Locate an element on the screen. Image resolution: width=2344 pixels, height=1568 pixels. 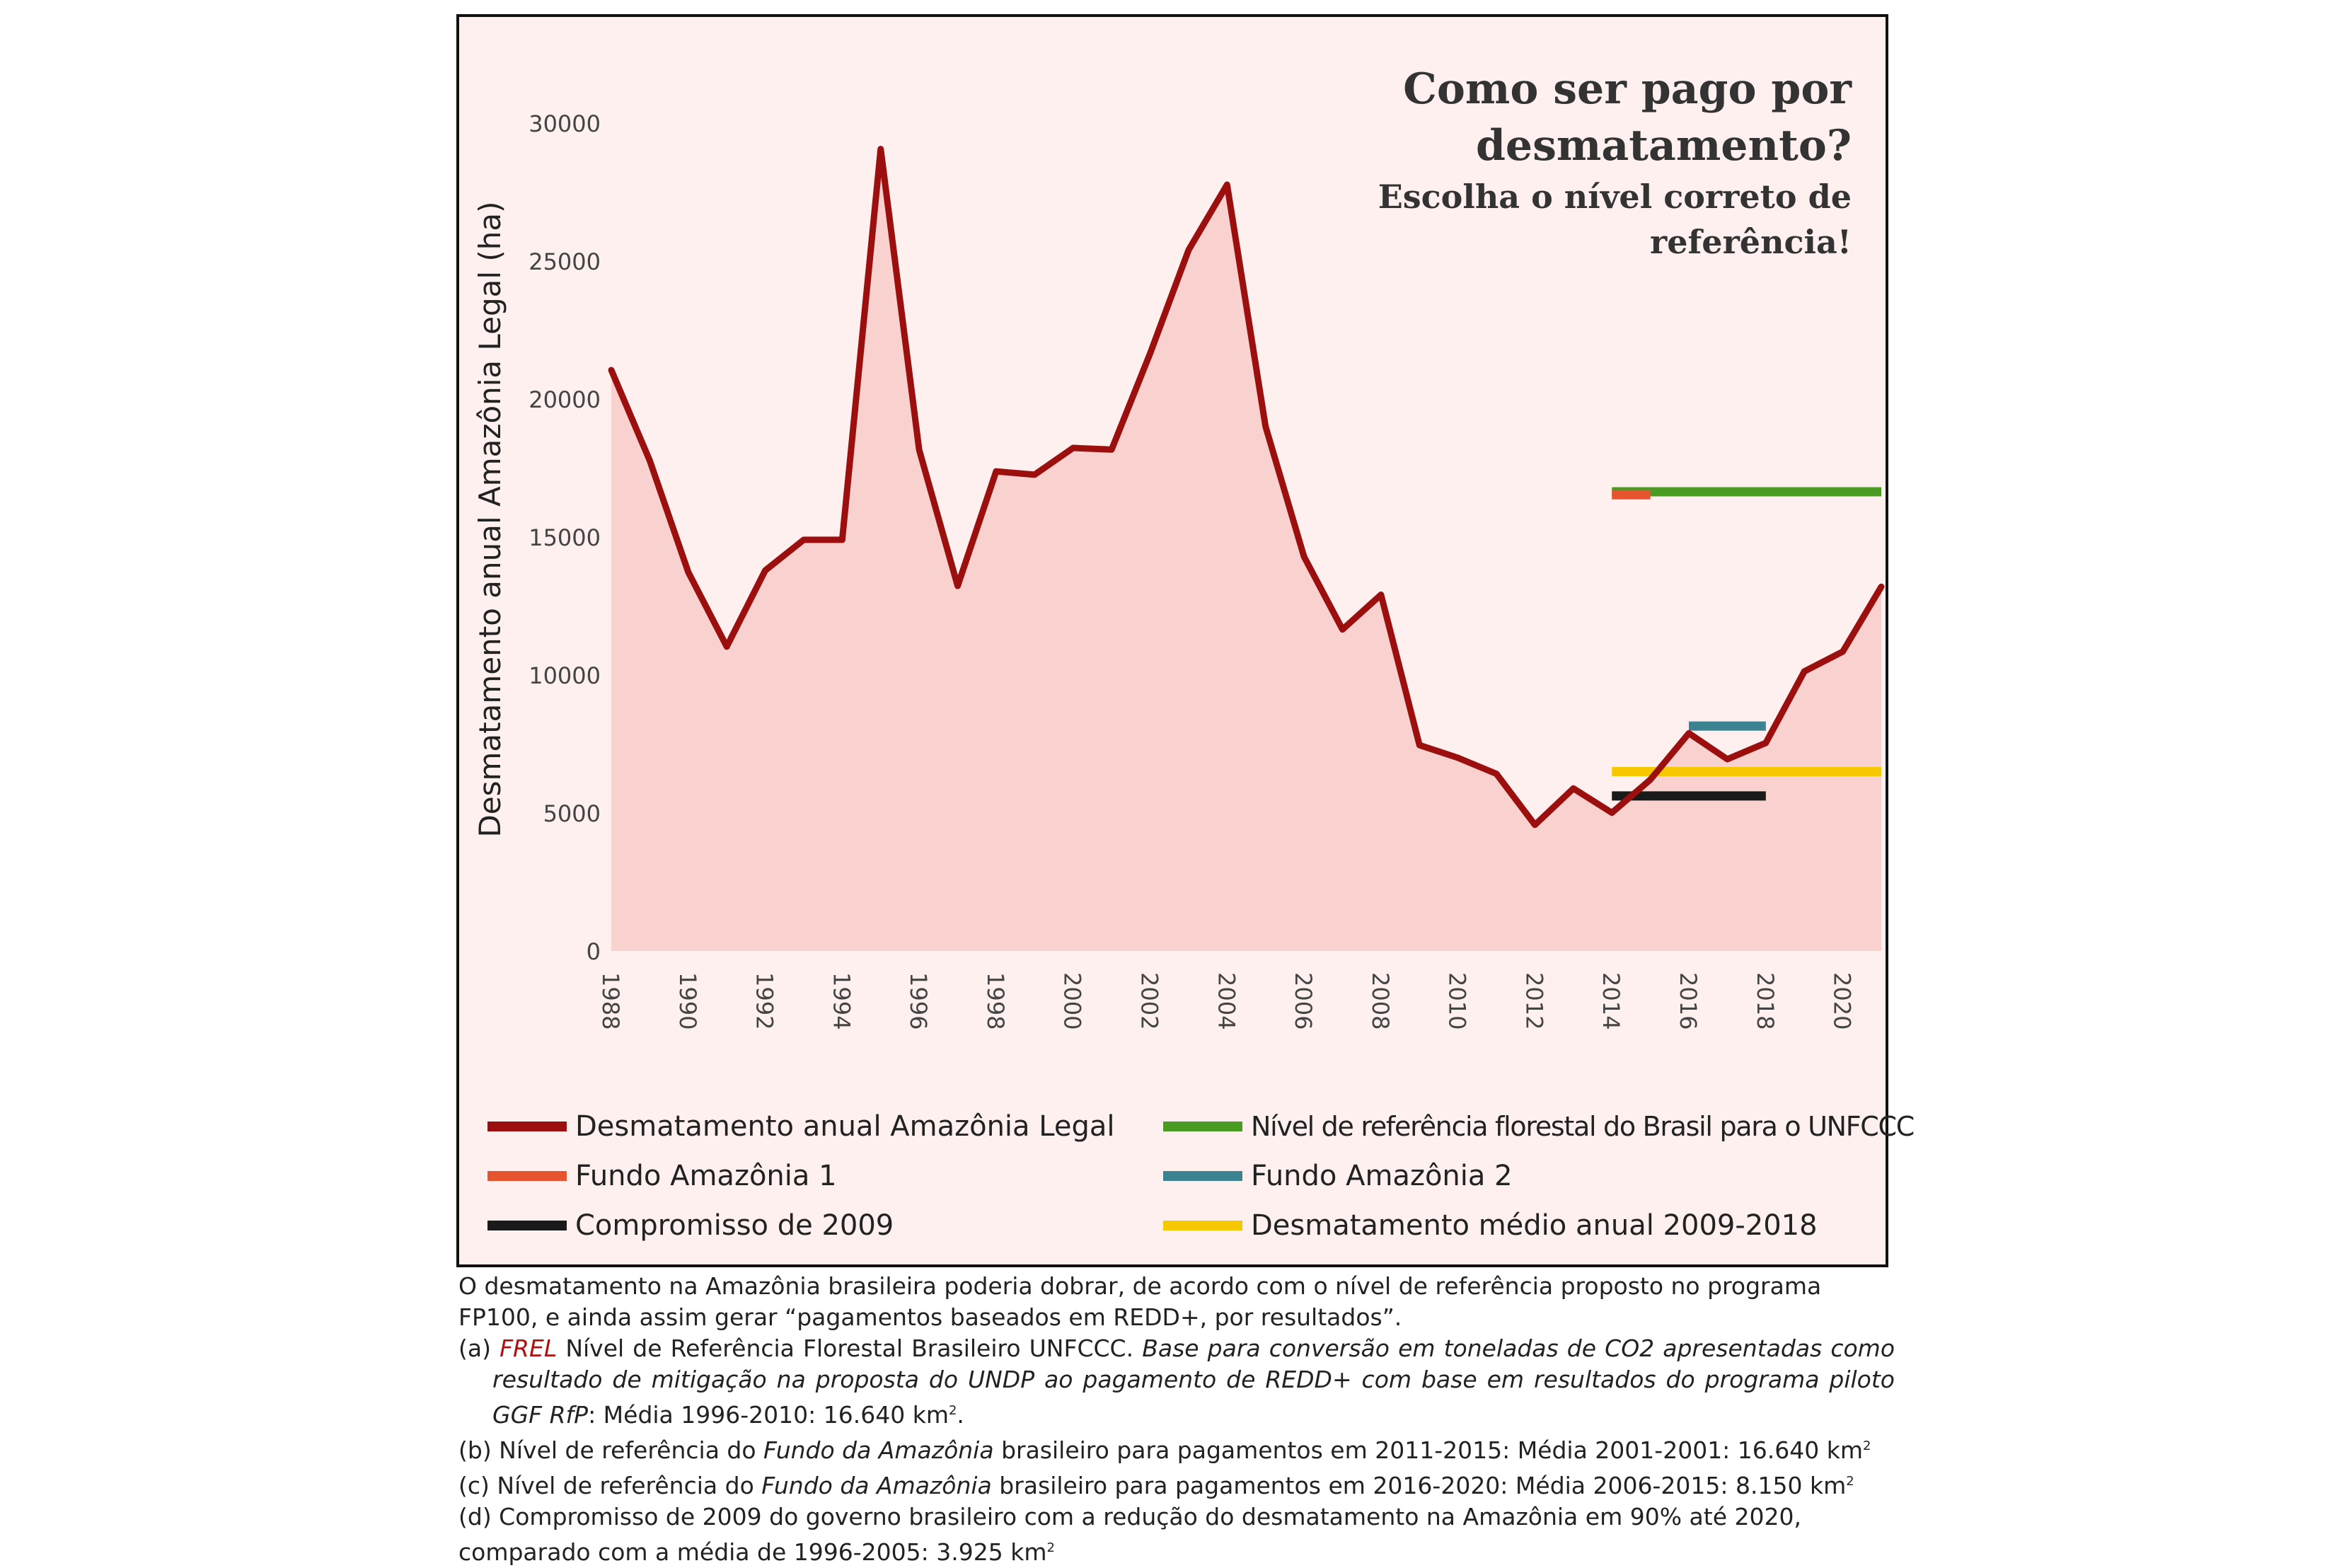
x-tick-label: 2014 is located at coordinates (1611, 1001).